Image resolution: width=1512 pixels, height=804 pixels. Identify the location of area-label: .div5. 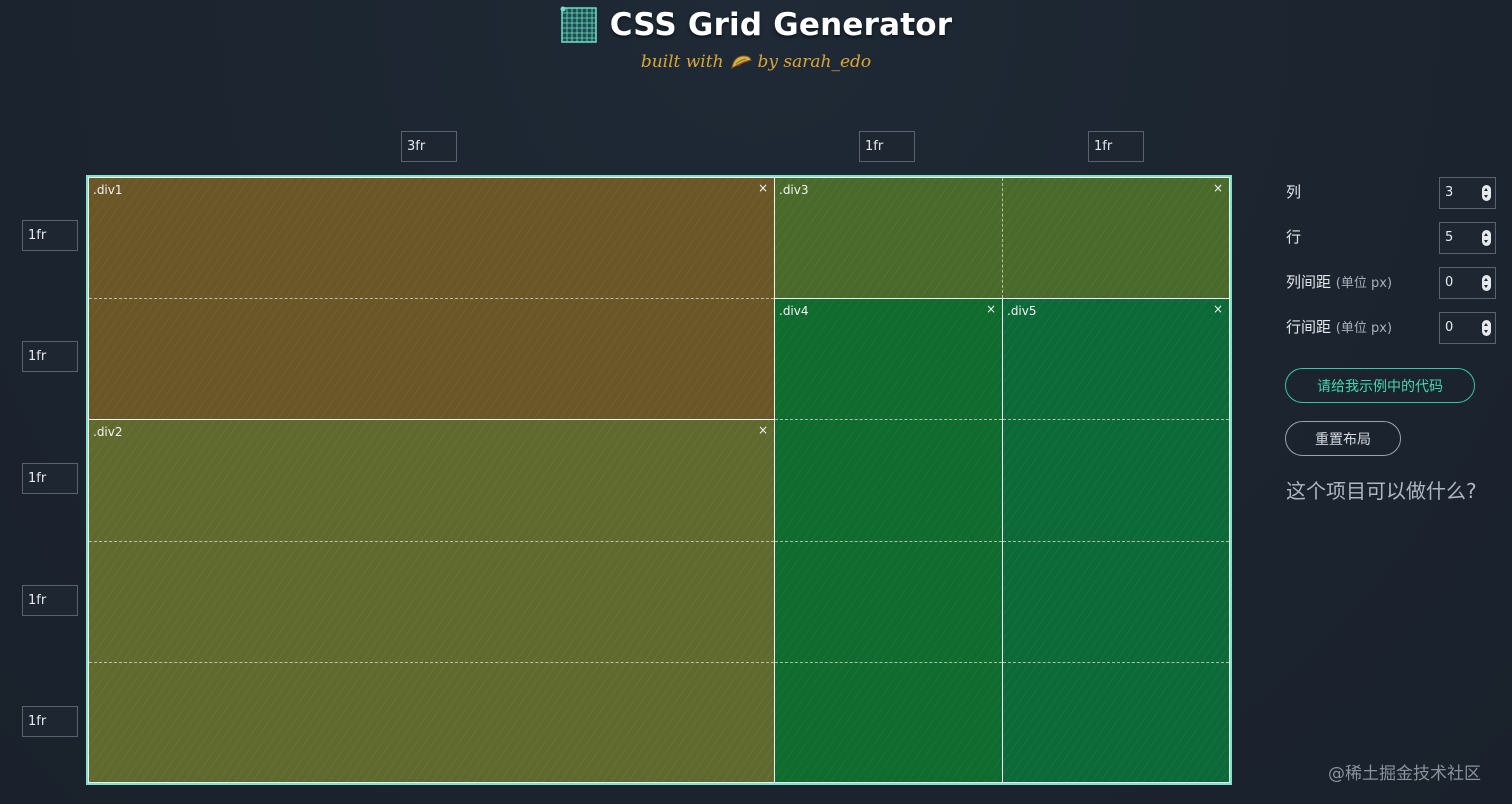
(1022, 311).